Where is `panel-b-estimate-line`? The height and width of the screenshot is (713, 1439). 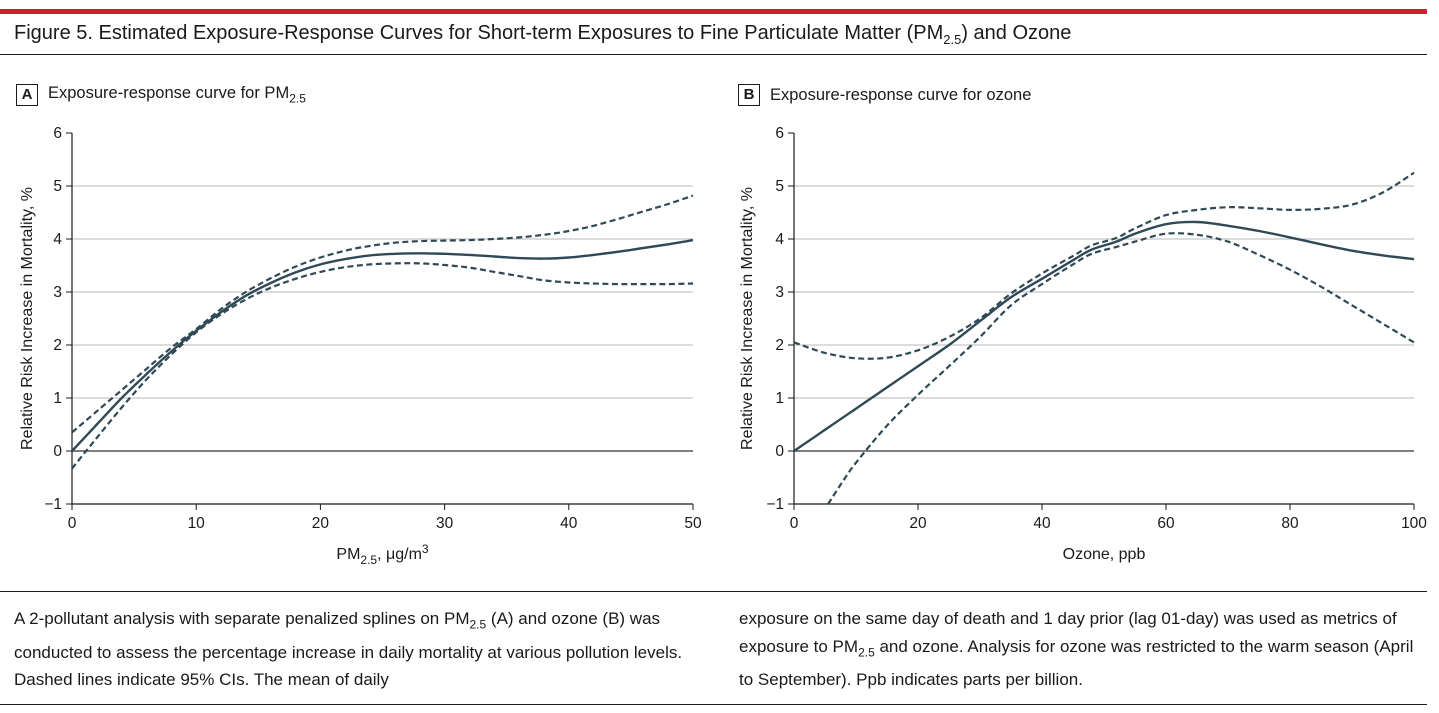
panel-b-estimate-line is located at coordinates (1104, 336).